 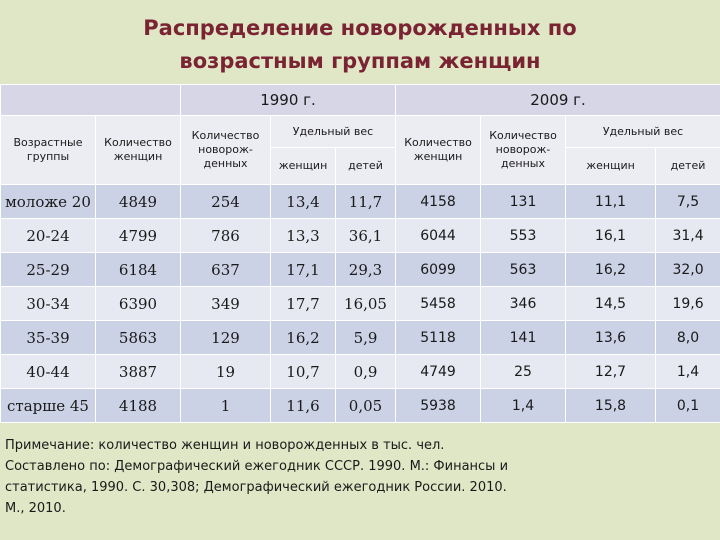 I want to click on cell-children-weight-2009: 7,5, so click(x=687, y=201).